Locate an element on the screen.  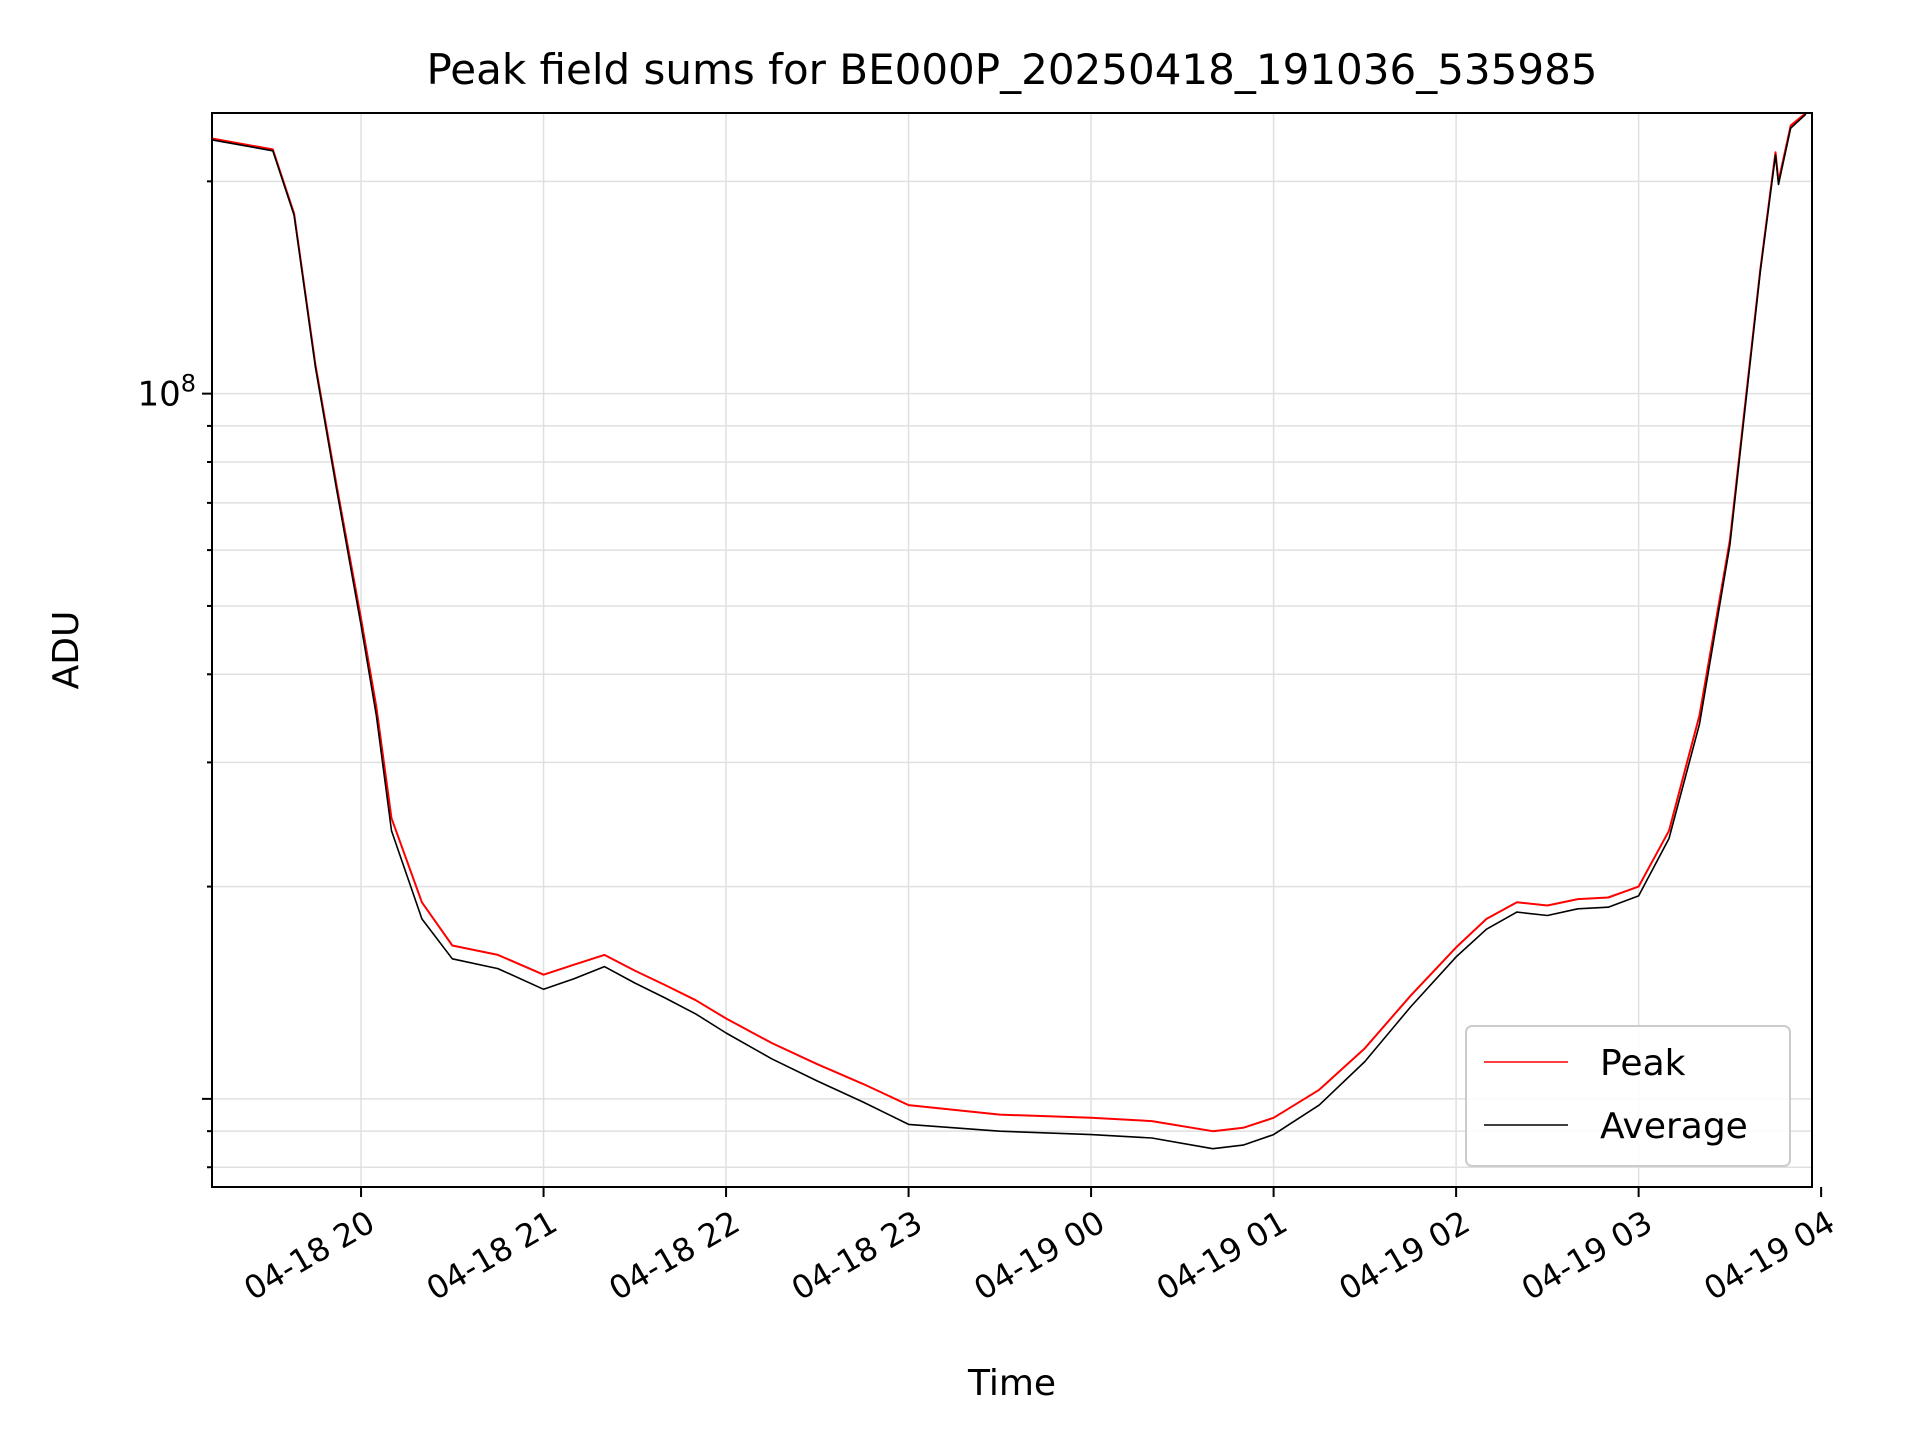
legend-frame is located at coordinates (1628, 1096).